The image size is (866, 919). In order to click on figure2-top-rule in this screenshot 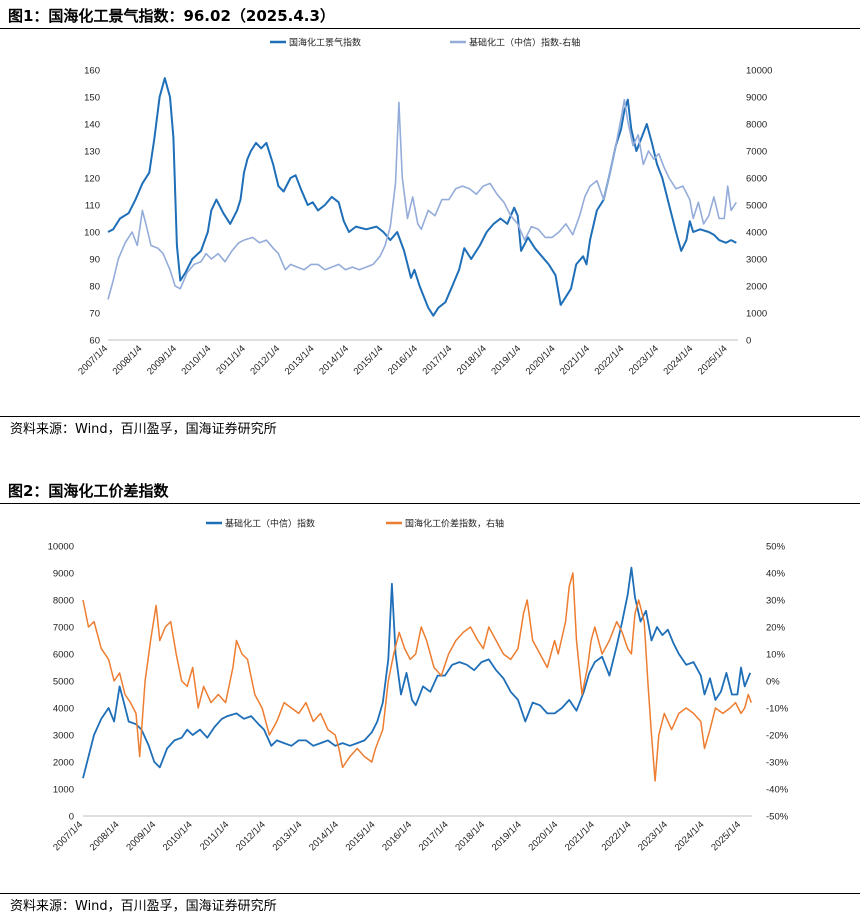, I will do `click(430, 503)`.